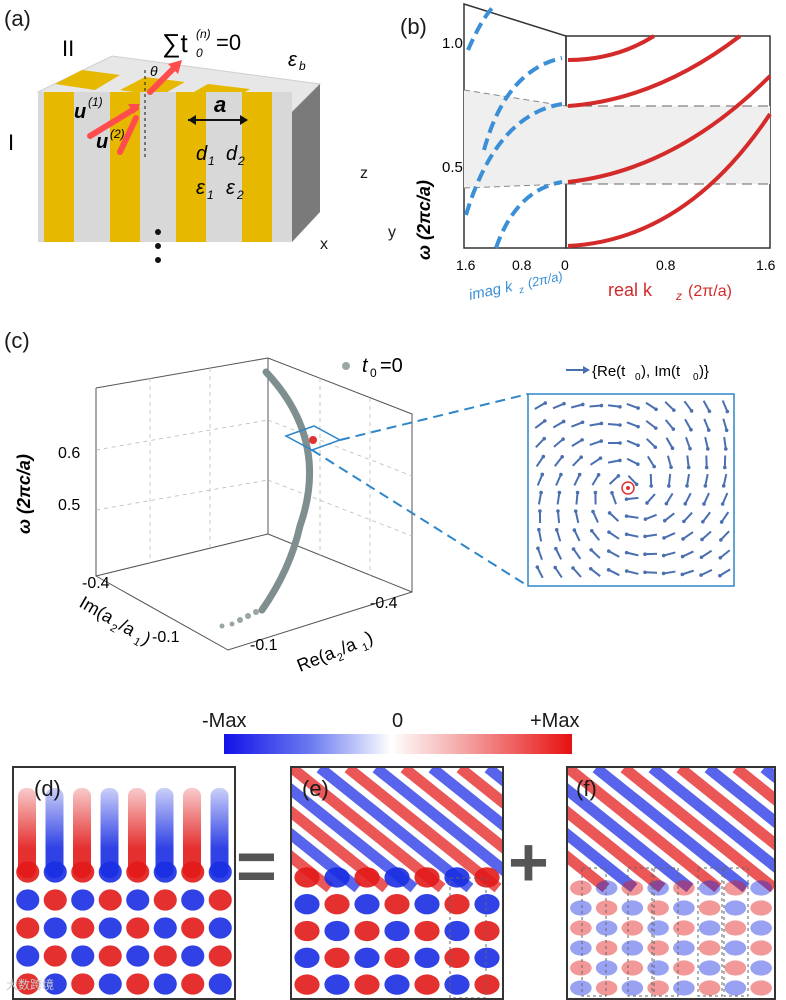  What do you see at coordinates (452, 43) in the screenshot?
I see `y-tick: 1.0` at bounding box center [452, 43].